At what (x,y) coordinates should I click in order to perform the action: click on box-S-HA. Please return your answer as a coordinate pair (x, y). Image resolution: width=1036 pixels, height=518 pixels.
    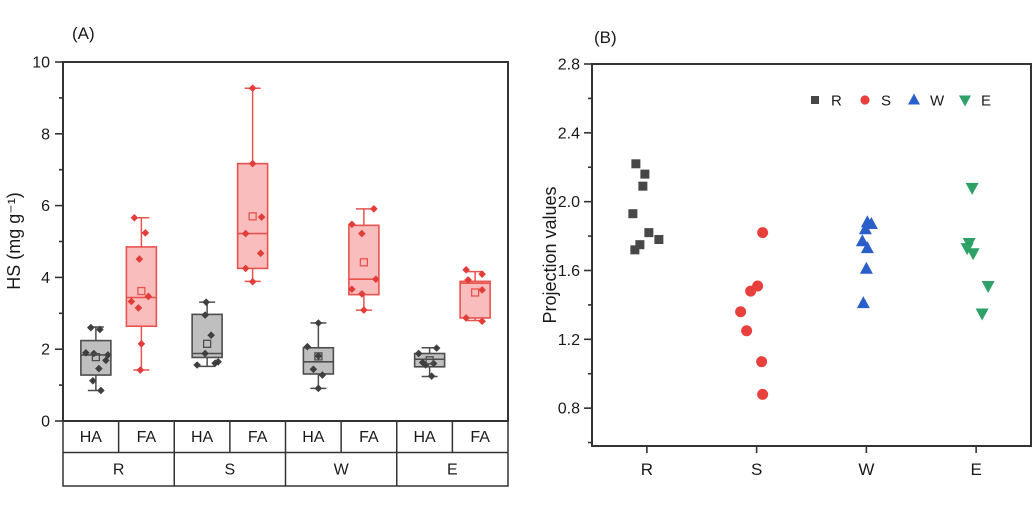
    Looking at the image, I should click on (207, 333).